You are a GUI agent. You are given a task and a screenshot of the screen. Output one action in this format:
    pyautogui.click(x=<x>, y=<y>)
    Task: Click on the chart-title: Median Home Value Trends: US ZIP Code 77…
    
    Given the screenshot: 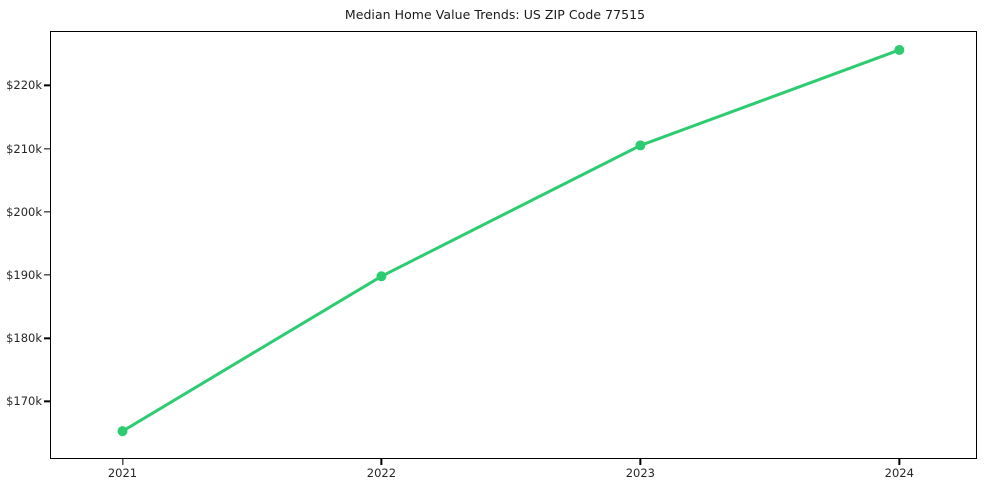 What is the action you would take?
    pyautogui.click(x=495, y=14)
    